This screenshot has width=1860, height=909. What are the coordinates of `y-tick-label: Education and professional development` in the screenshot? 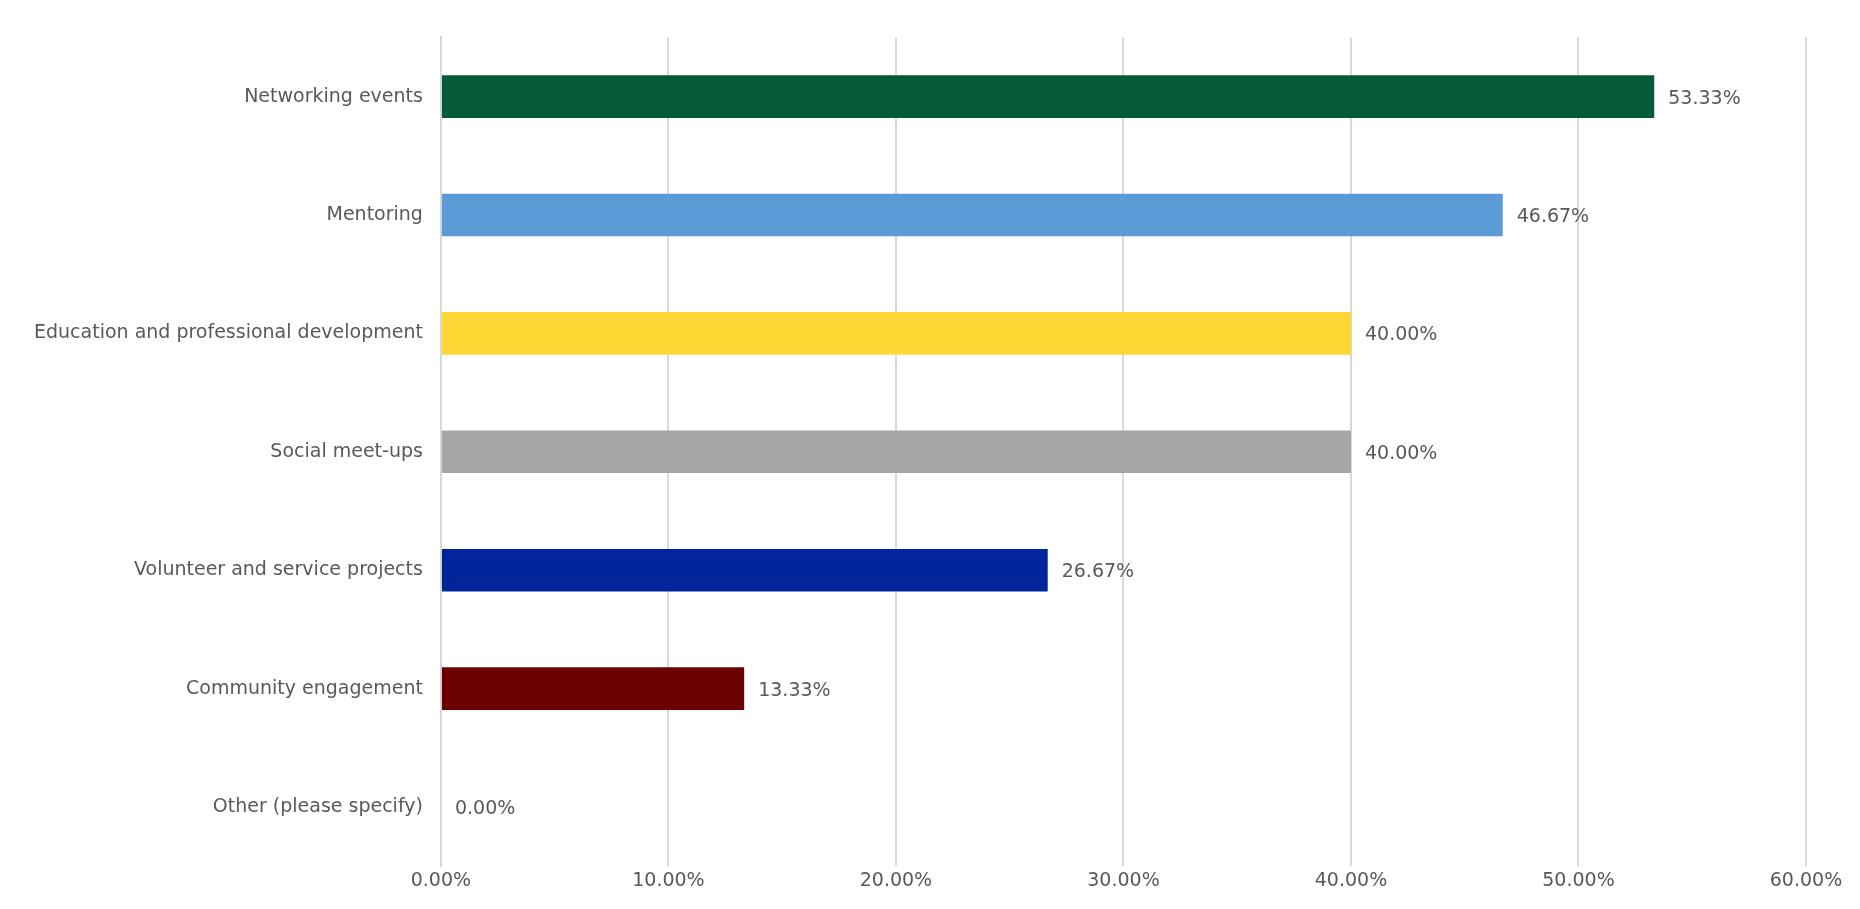 It's located at (228, 331).